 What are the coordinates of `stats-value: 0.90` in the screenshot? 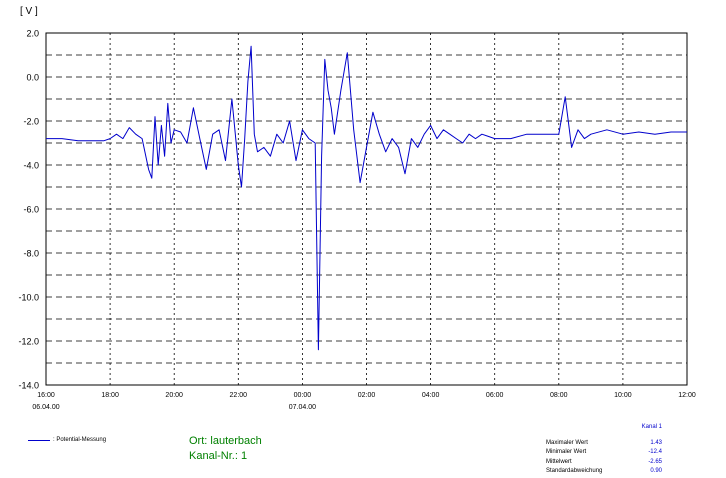 It's located at (656, 471).